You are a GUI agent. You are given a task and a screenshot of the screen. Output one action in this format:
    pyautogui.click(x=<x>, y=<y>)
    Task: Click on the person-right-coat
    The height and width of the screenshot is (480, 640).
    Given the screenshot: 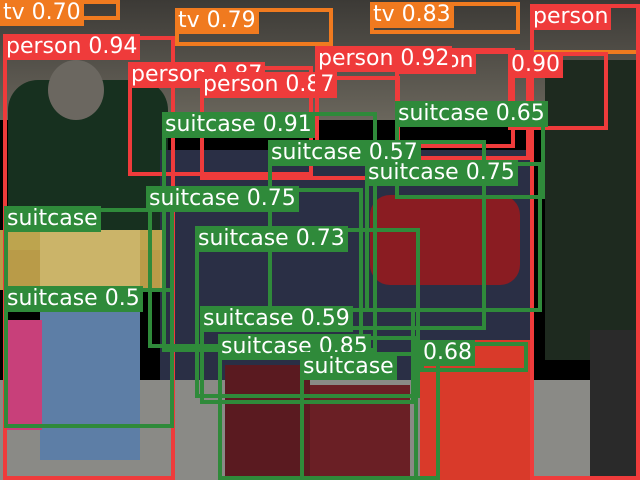 What is the action you would take?
    pyautogui.click(x=592, y=210)
    